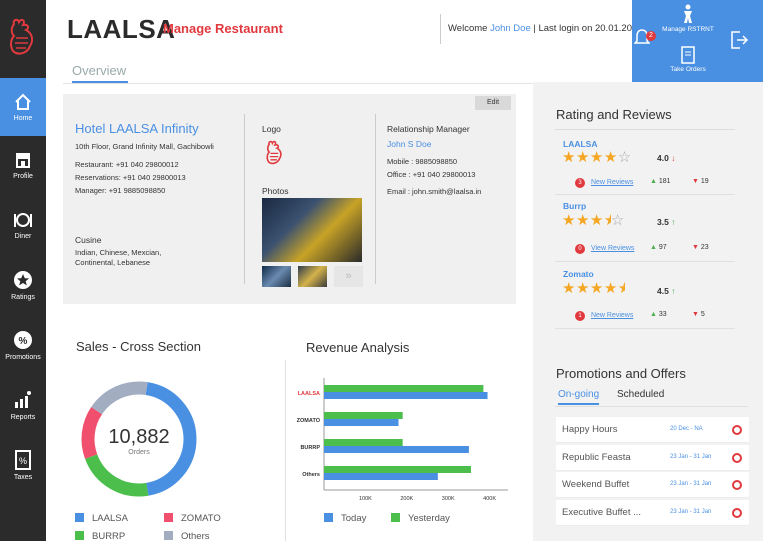 This screenshot has height=541, width=763. I want to click on category-label: LAALSA, so click(309, 394).